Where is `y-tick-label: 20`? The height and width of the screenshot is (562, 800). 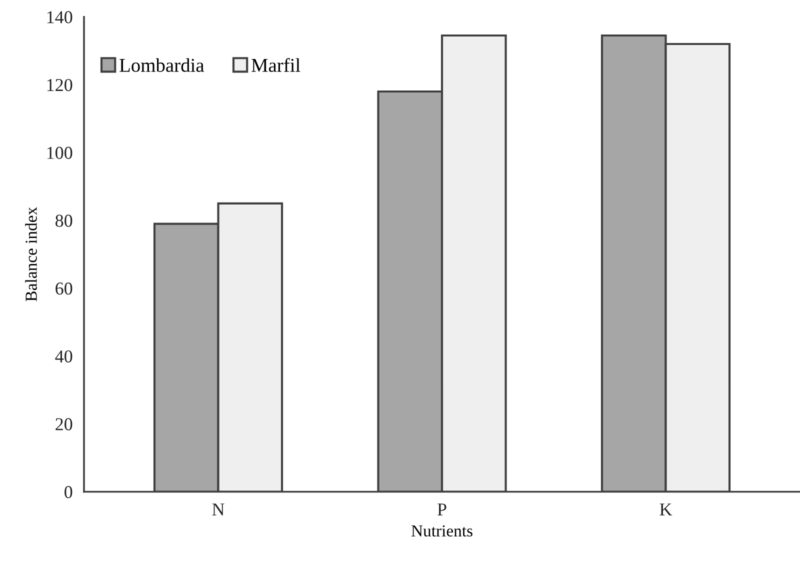
y-tick-label: 20 is located at coordinates (64, 424).